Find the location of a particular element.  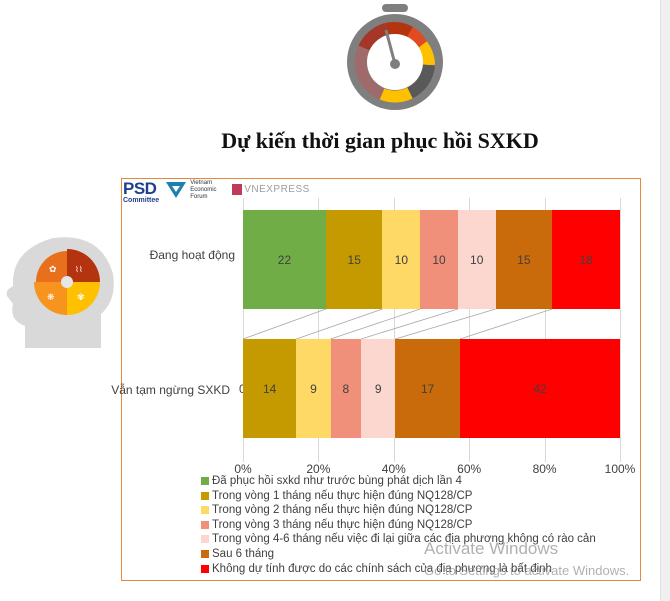

bar-segment: 14 is located at coordinates (270, 388).